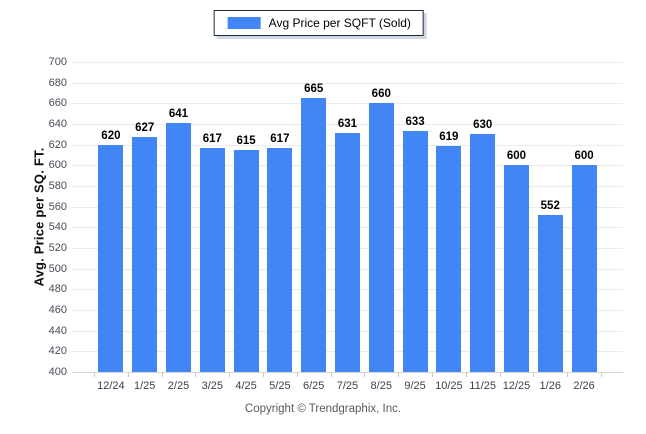  Describe the element at coordinates (323, 409) in the screenshot. I see `copyright-text: Copyright © Trendgraphix, Inc.` at that location.